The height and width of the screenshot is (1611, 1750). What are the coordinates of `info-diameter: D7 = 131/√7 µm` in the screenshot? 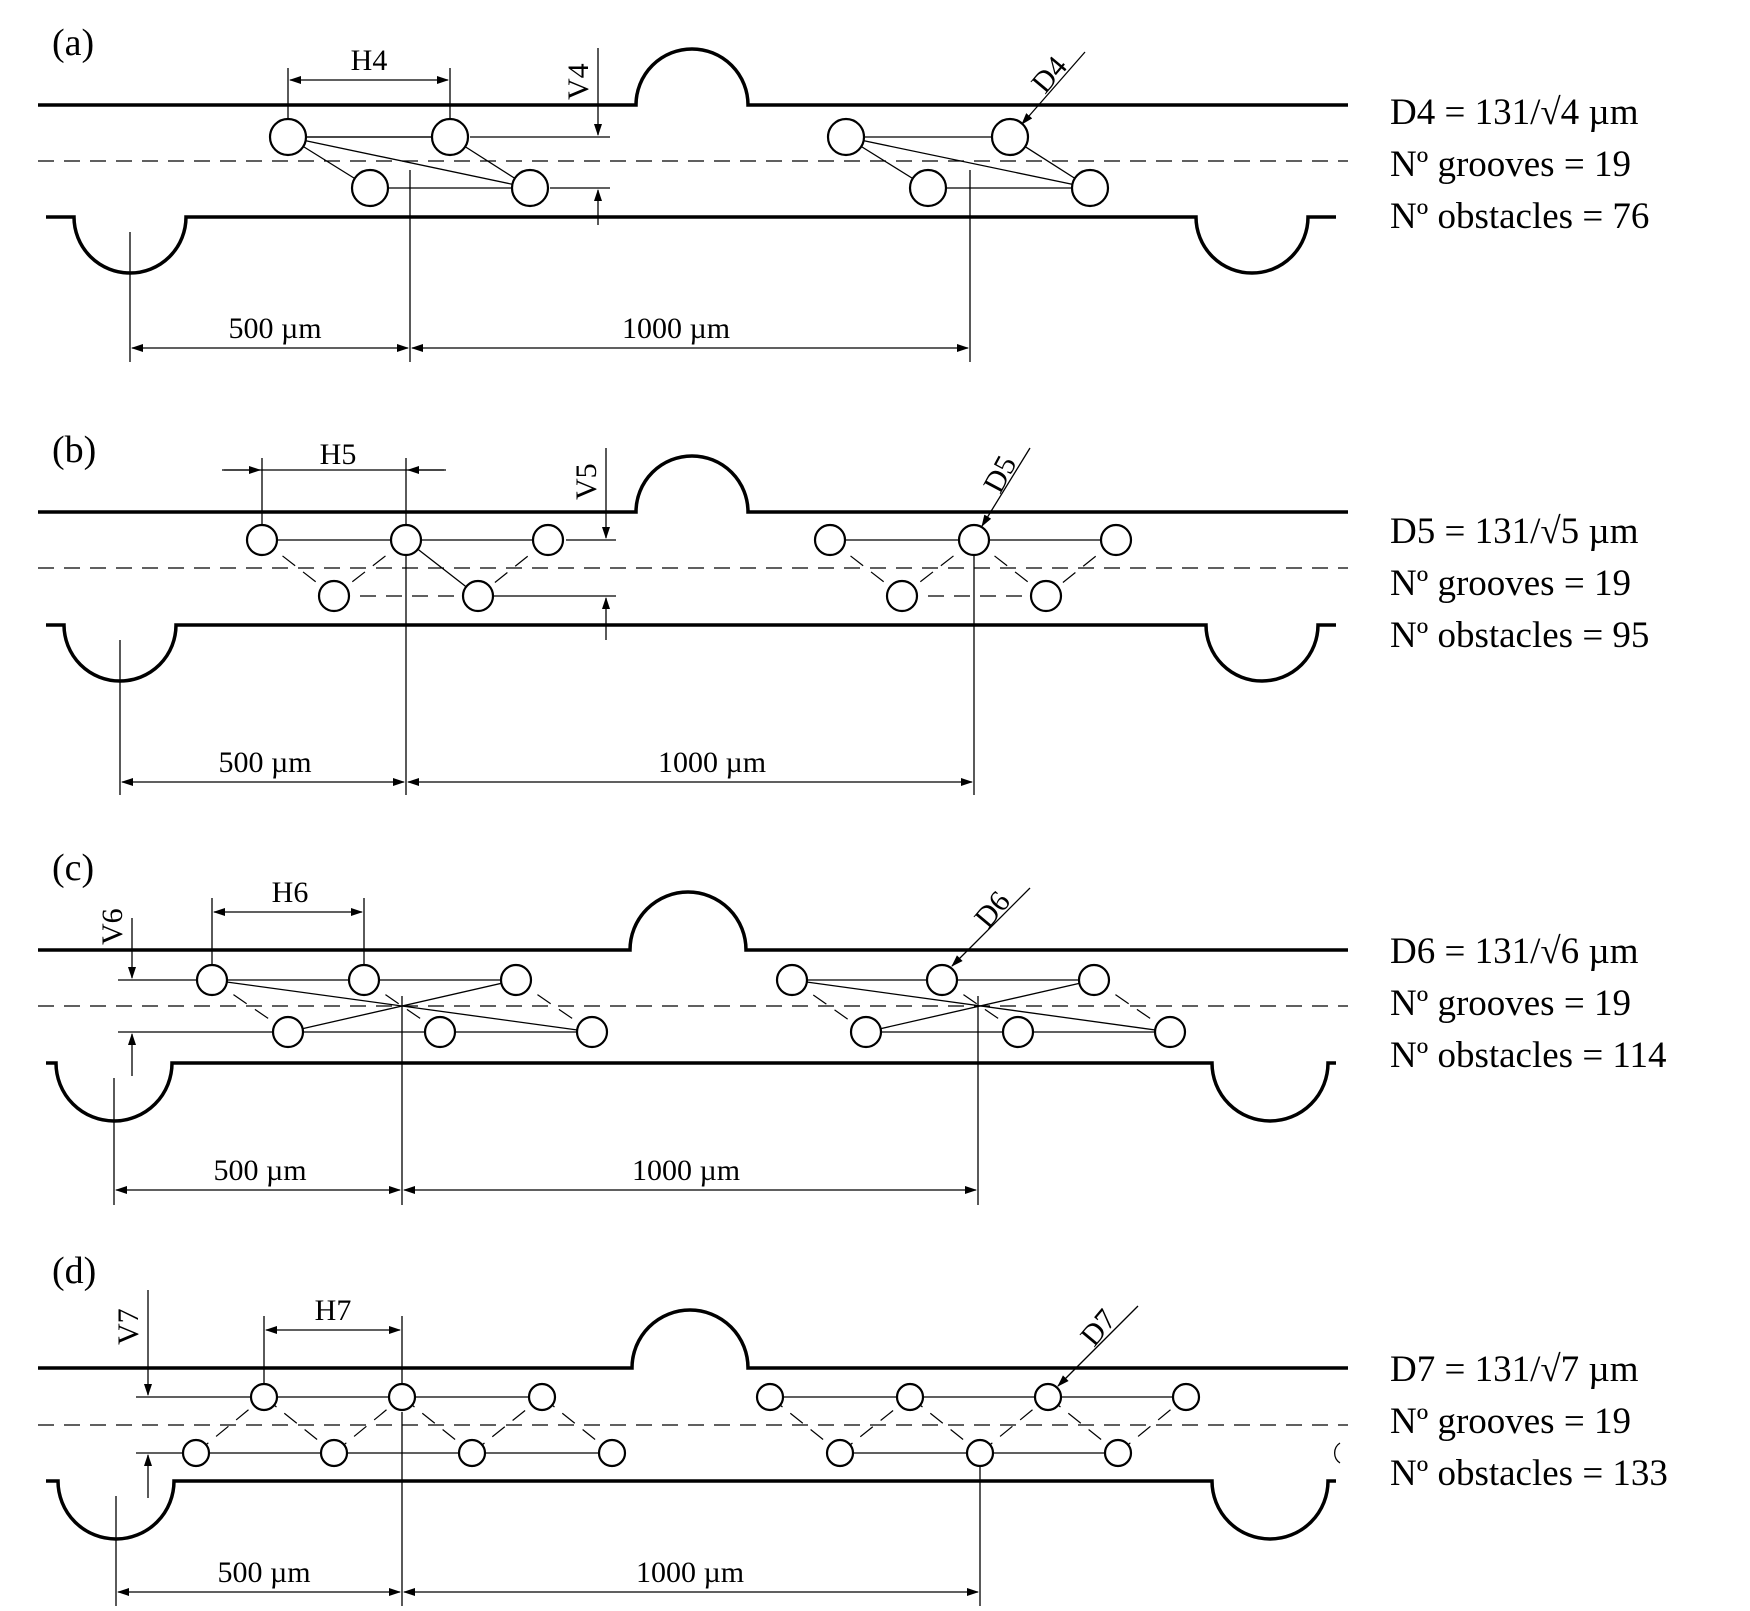 It's located at (1514, 1369).